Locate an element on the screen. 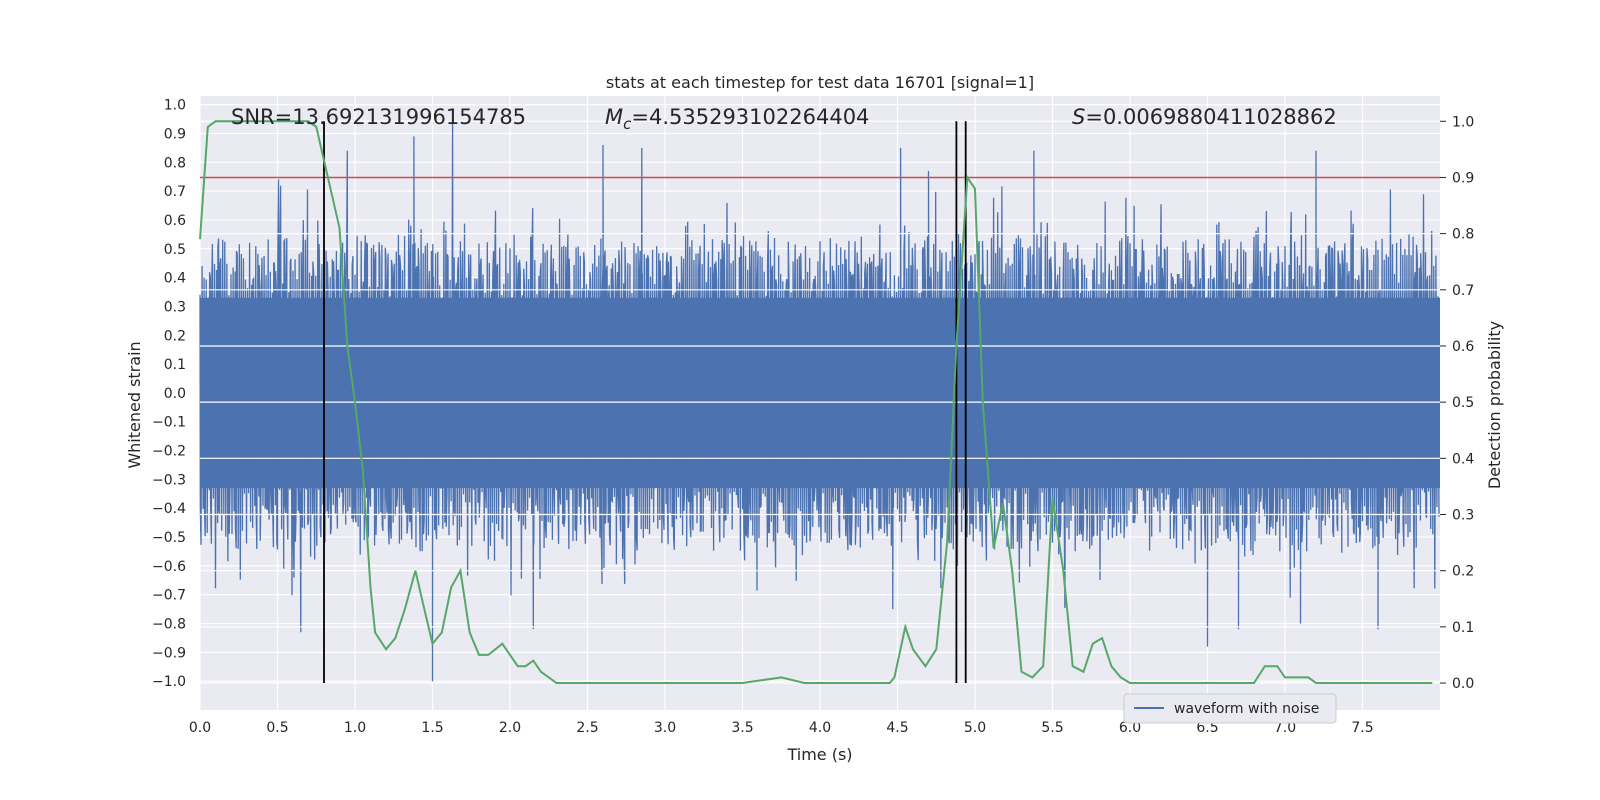 Image resolution: width=1600 pixels, height=800 pixels. y-tick-label: 0.4 is located at coordinates (175, 279).